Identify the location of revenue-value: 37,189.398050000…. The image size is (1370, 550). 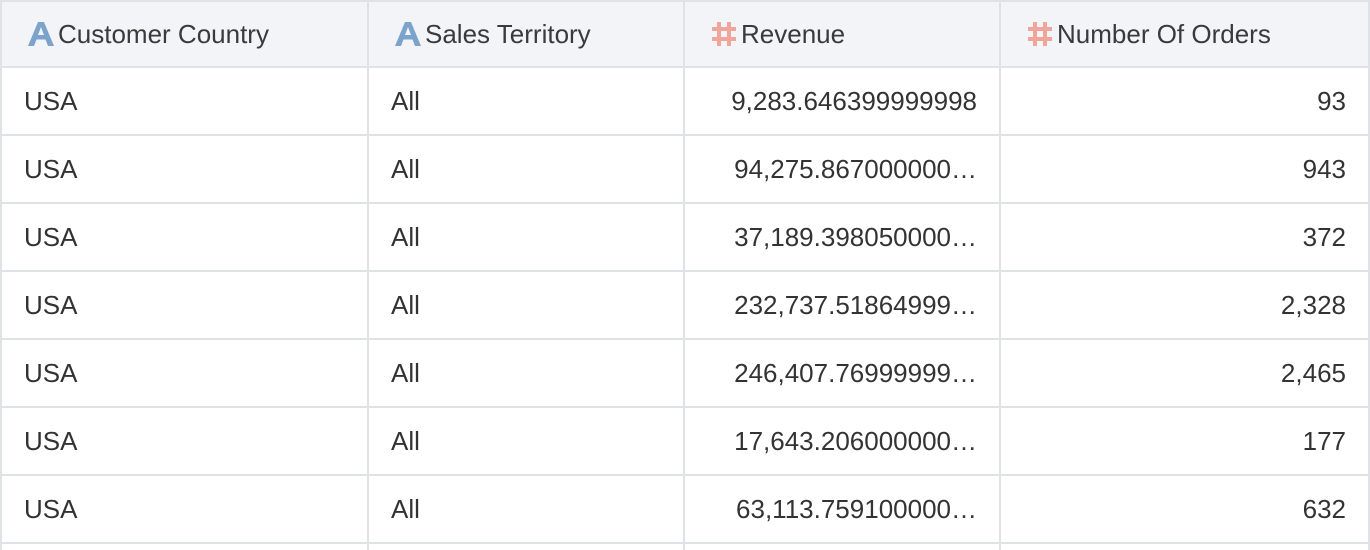
(855, 236).